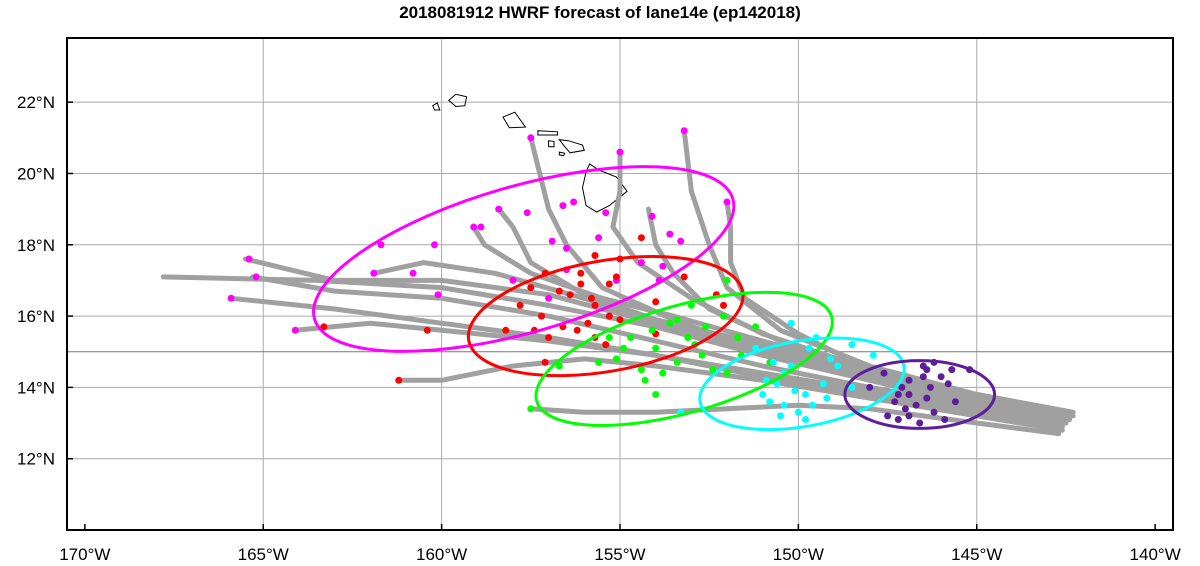 The height and width of the screenshot is (566, 1200). Describe the element at coordinates (263, 554) in the screenshot. I see `x-tick-label: 165°W` at that location.